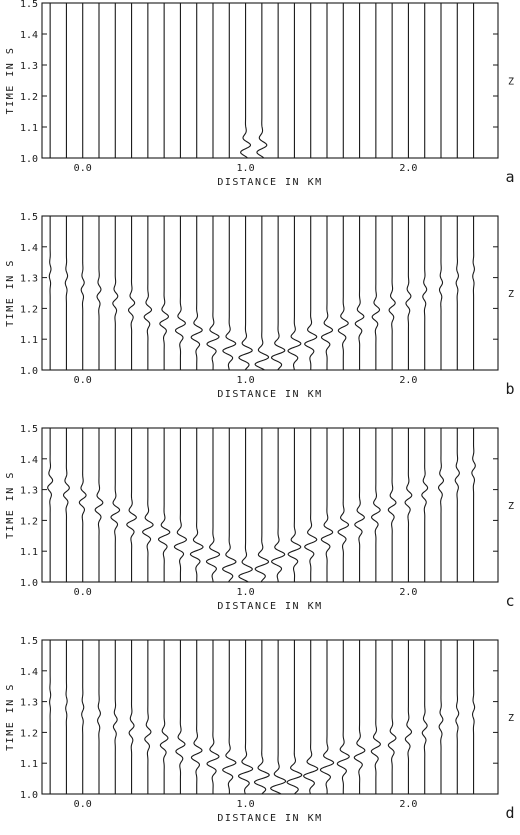 The image size is (520, 835). What do you see at coordinates (29, 371) in the screenshot?
I see `y-tick-label: 1.0` at bounding box center [29, 371].